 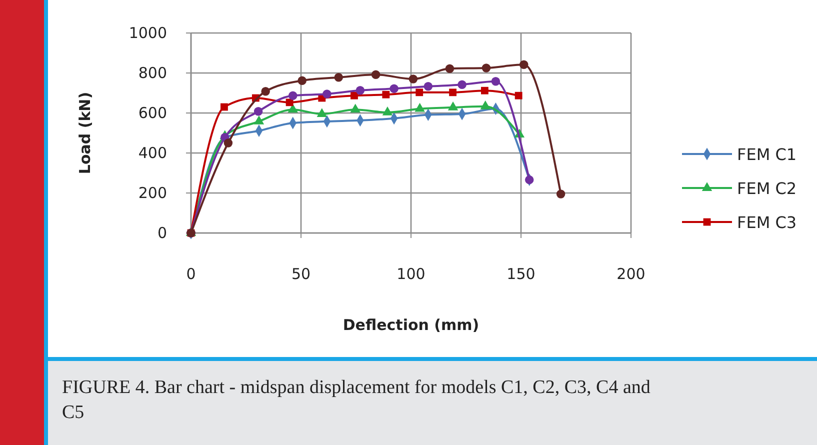 What do you see at coordinates (411, 325) in the screenshot?
I see `x-axis-title: Deflection (mm)` at bounding box center [411, 325].